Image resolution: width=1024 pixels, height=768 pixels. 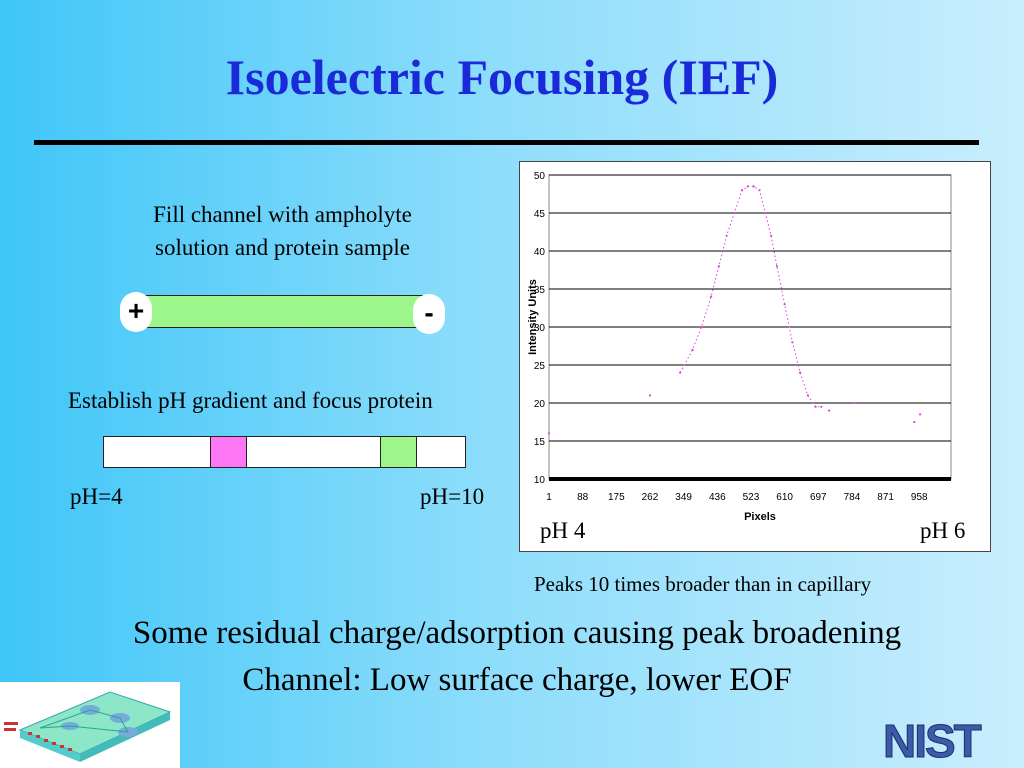 I want to click on channel-diagram, so click(x=283, y=311).